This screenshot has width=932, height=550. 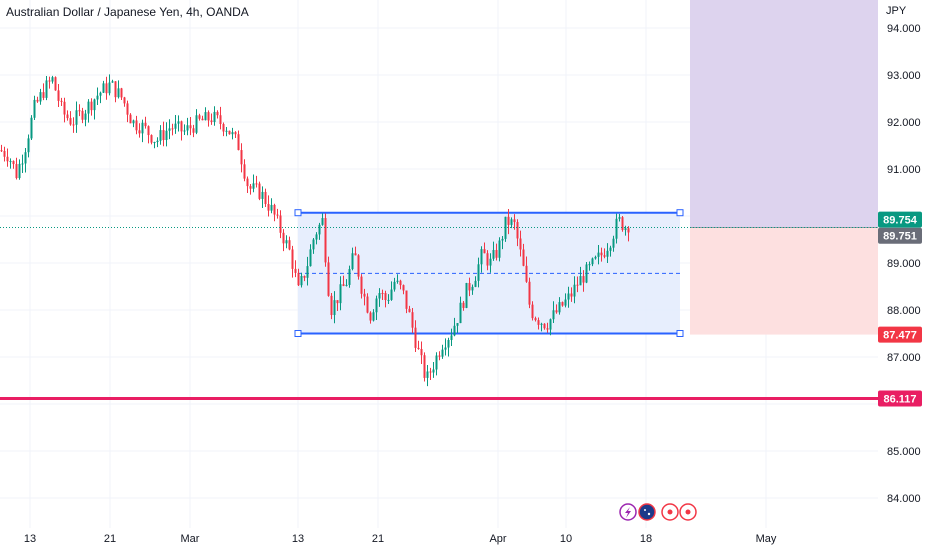 I want to click on y-tick-label: 85.000, so click(x=904, y=452).